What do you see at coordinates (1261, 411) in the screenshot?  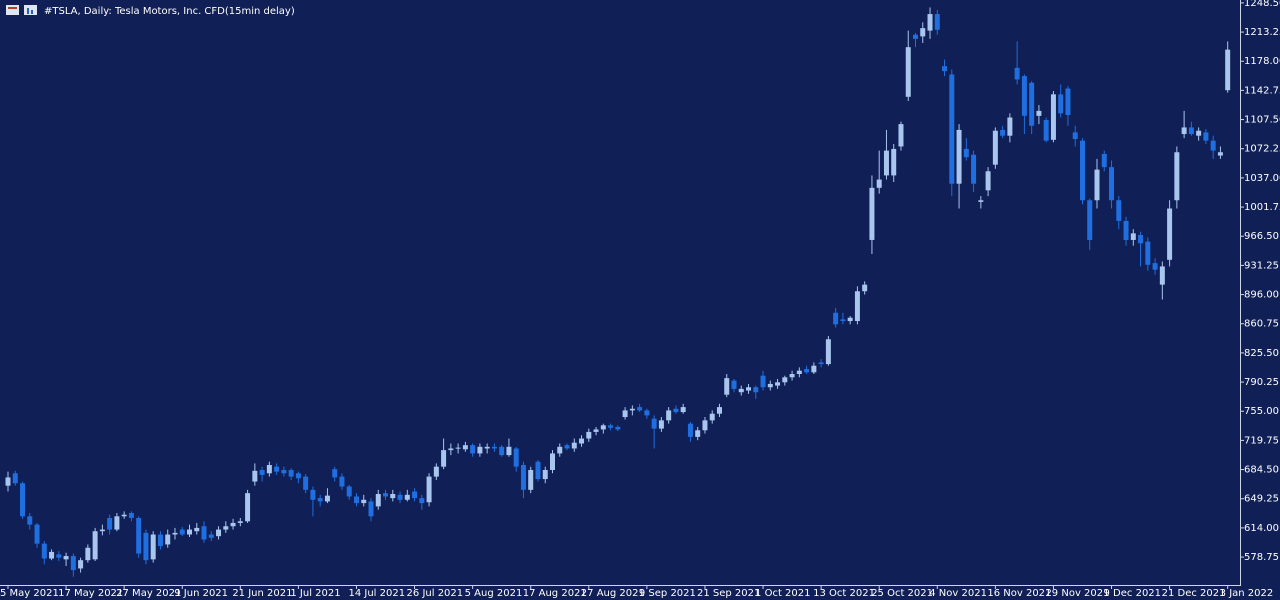 I see `y-tick-label: 755.00` at bounding box center [1261, 411].